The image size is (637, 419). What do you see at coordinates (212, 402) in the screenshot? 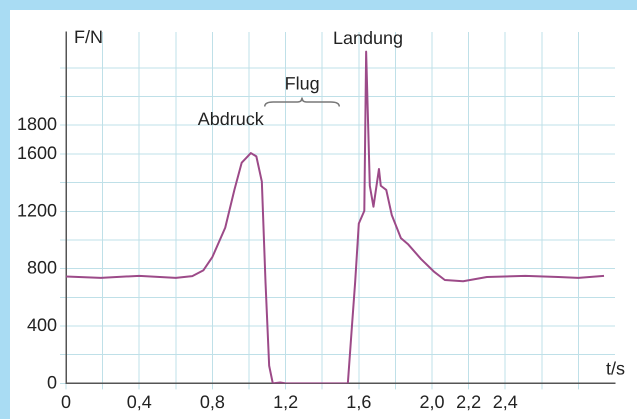
I see `x-tick-label: 0,8` at bounding box center [212, 402].